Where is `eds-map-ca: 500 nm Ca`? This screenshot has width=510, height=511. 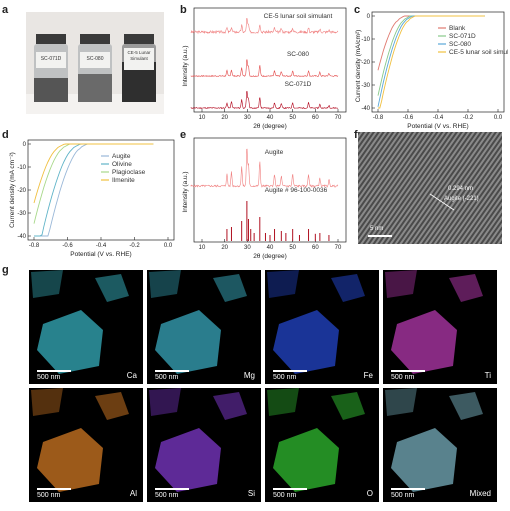 eds-map-ca: 500 nm Ca is located at coordinates (86, 327).